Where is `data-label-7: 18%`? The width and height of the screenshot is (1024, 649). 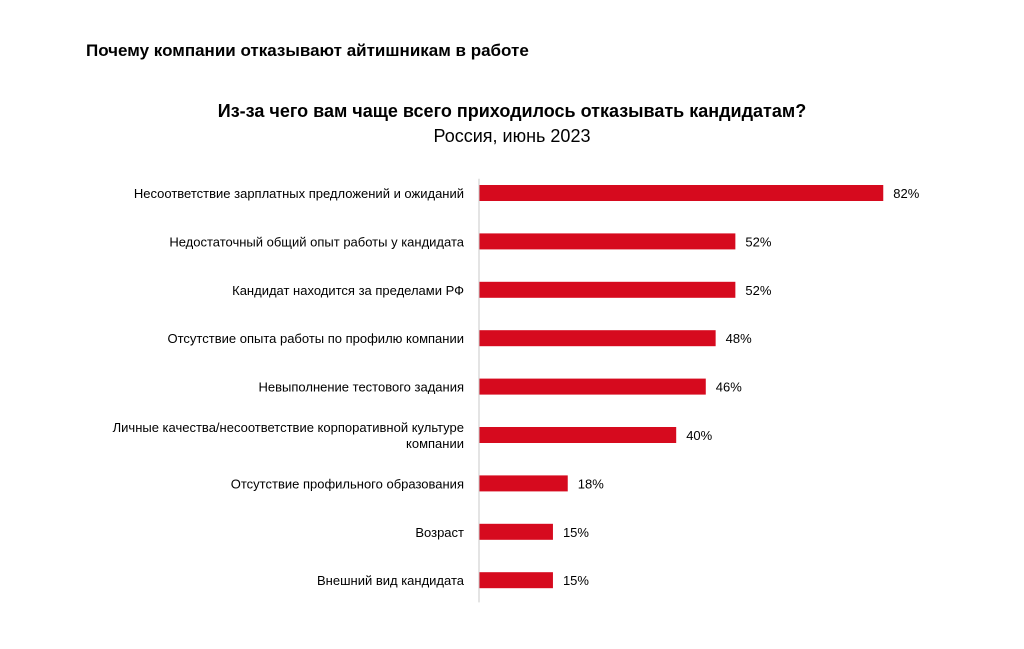 data-label-7: 18% is located at coordinates (591, 483).